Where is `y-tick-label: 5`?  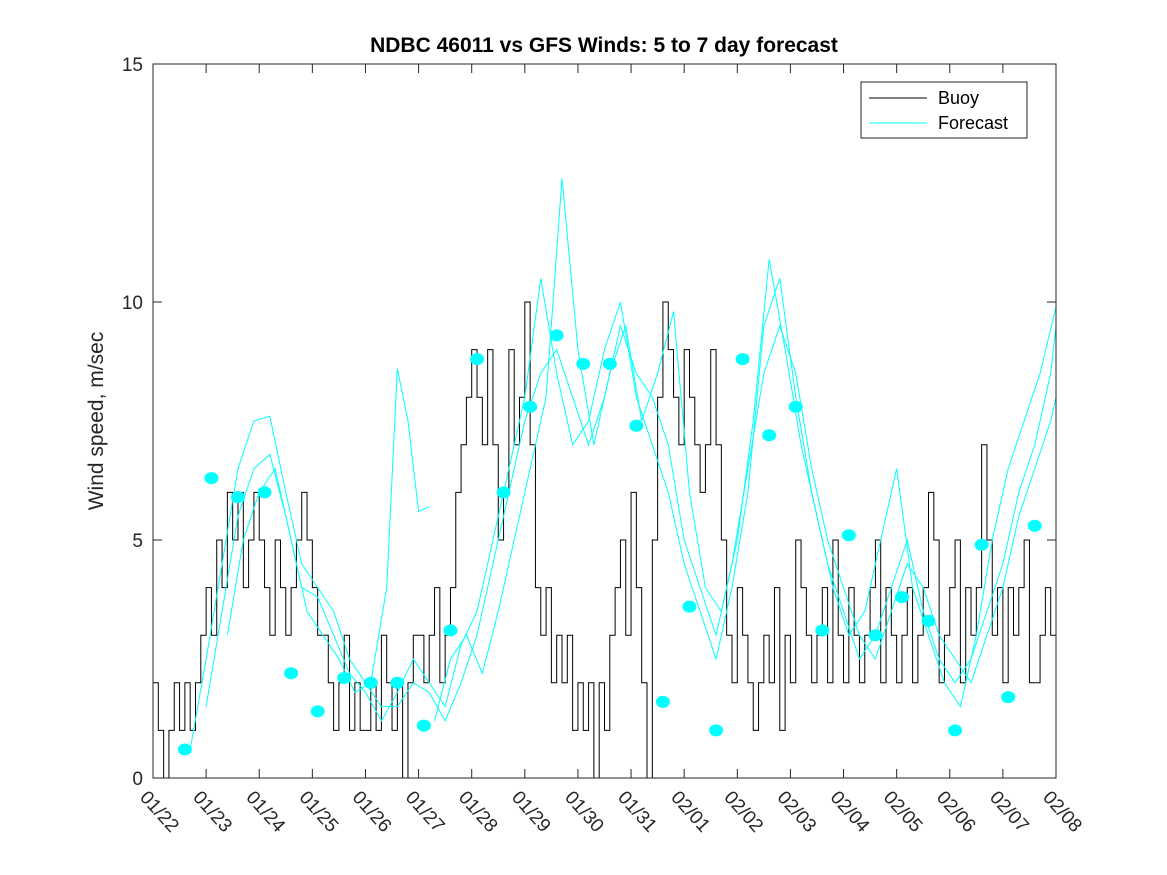
y-tick-label: 5 is located at coordinates (137, 541).